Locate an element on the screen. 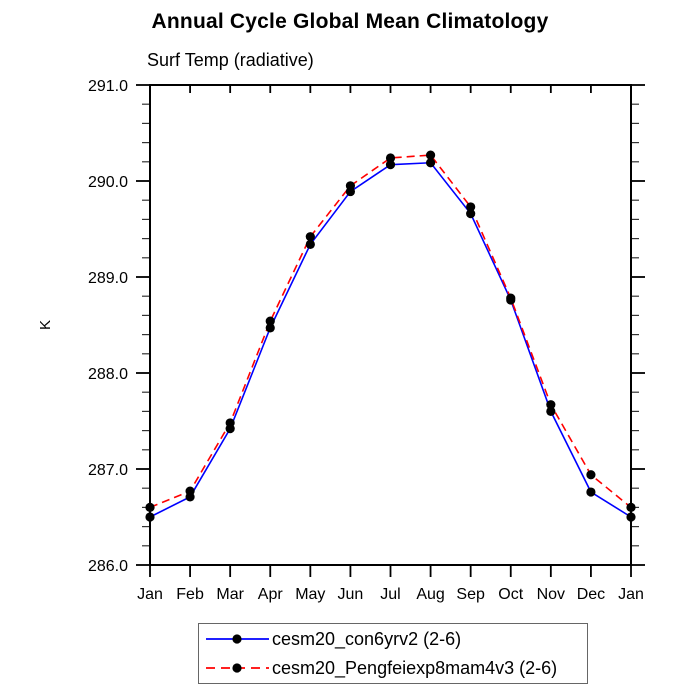 Image resolution: width=700 pixels, height=700 pixels. x-axis-tick-label: Feb is located at coordinates (190, 594).